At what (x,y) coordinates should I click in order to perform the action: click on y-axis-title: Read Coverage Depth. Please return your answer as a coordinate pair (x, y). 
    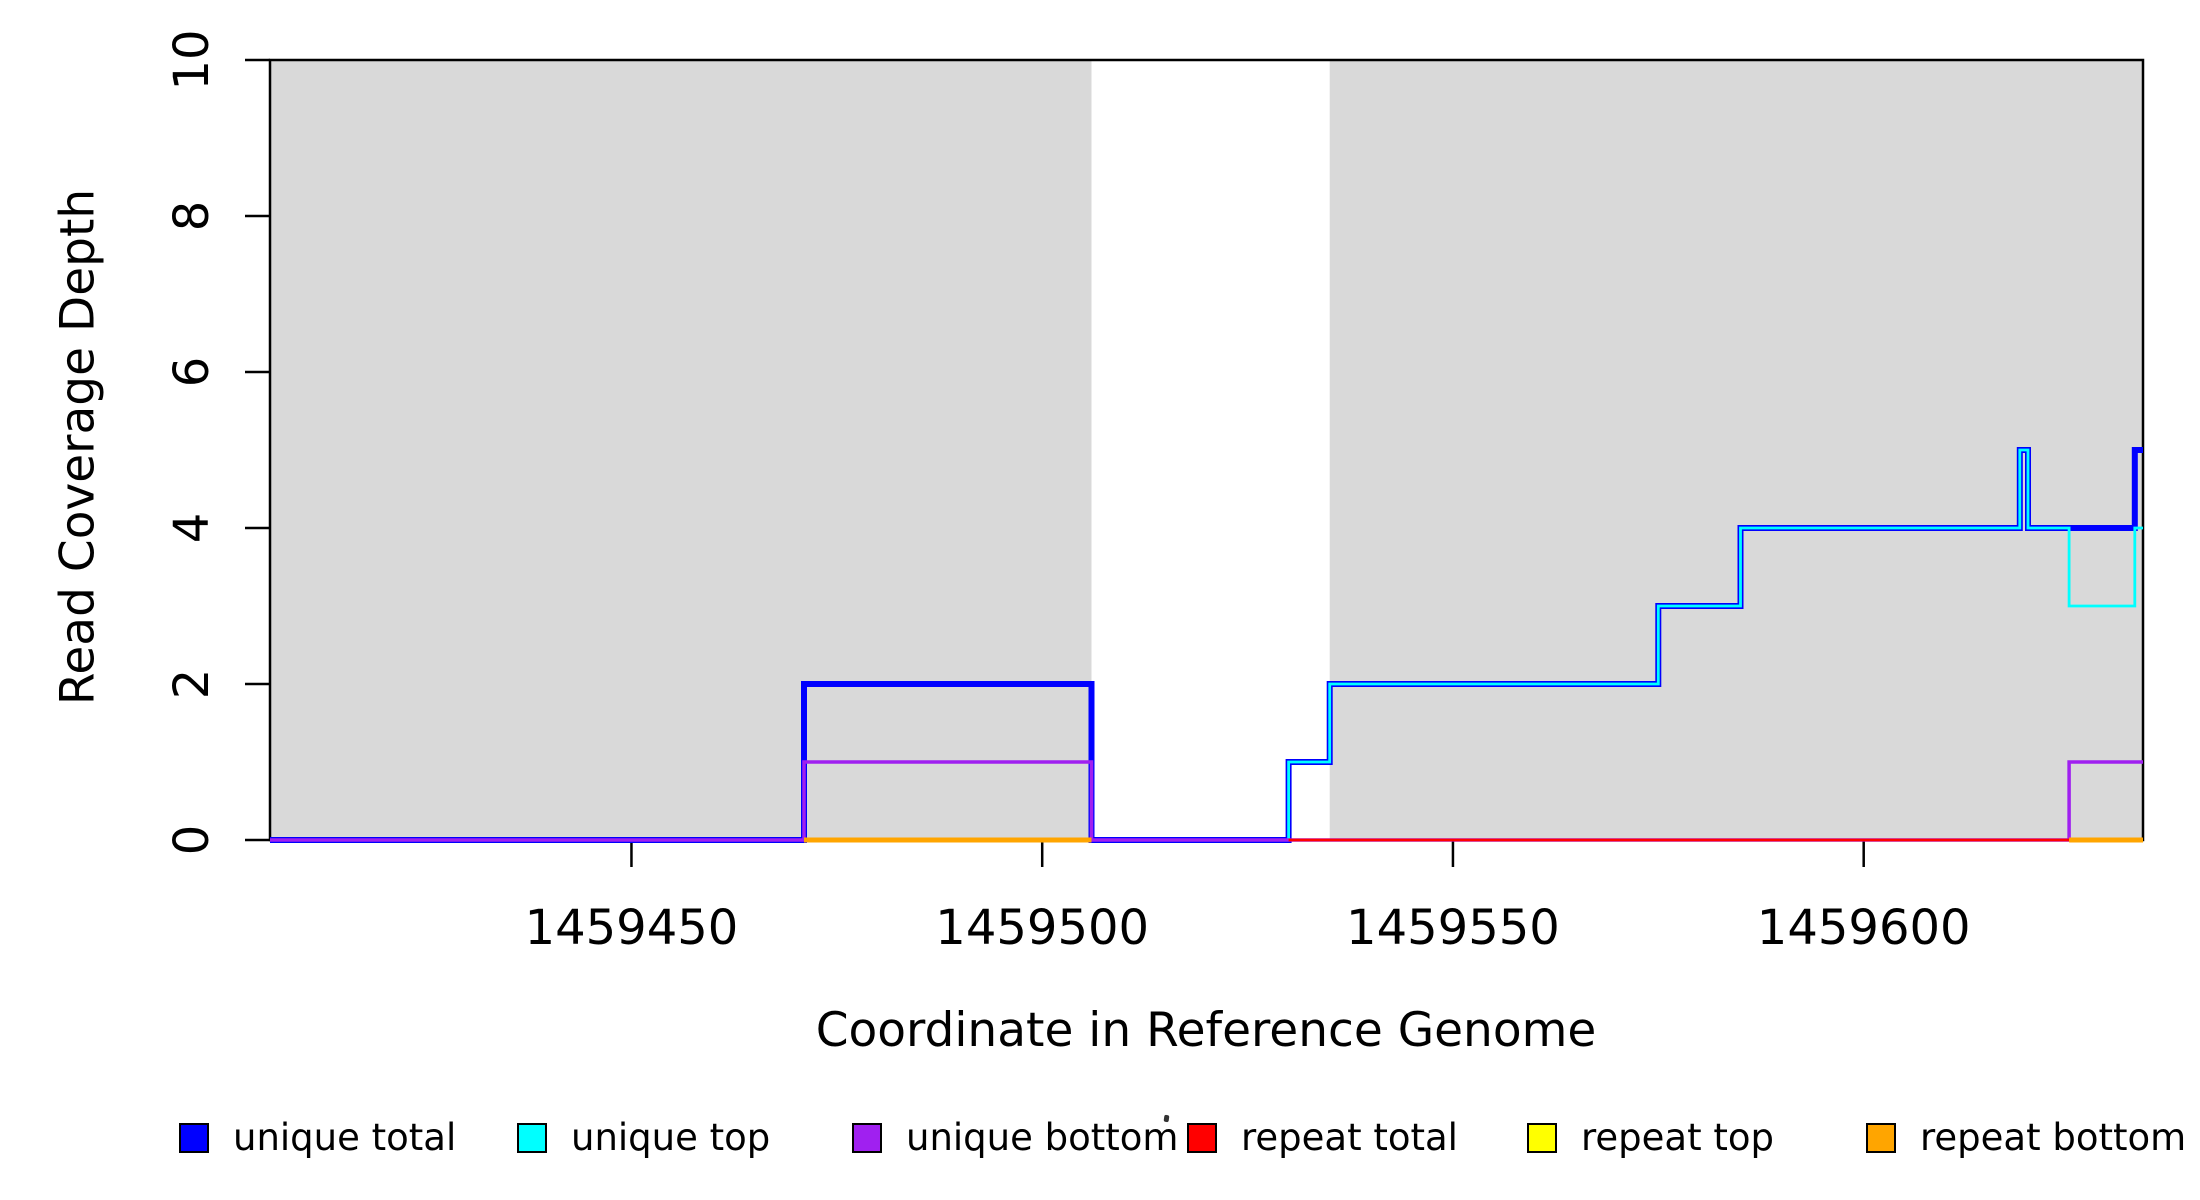
    Looking at the image, I should click on (78, 447).